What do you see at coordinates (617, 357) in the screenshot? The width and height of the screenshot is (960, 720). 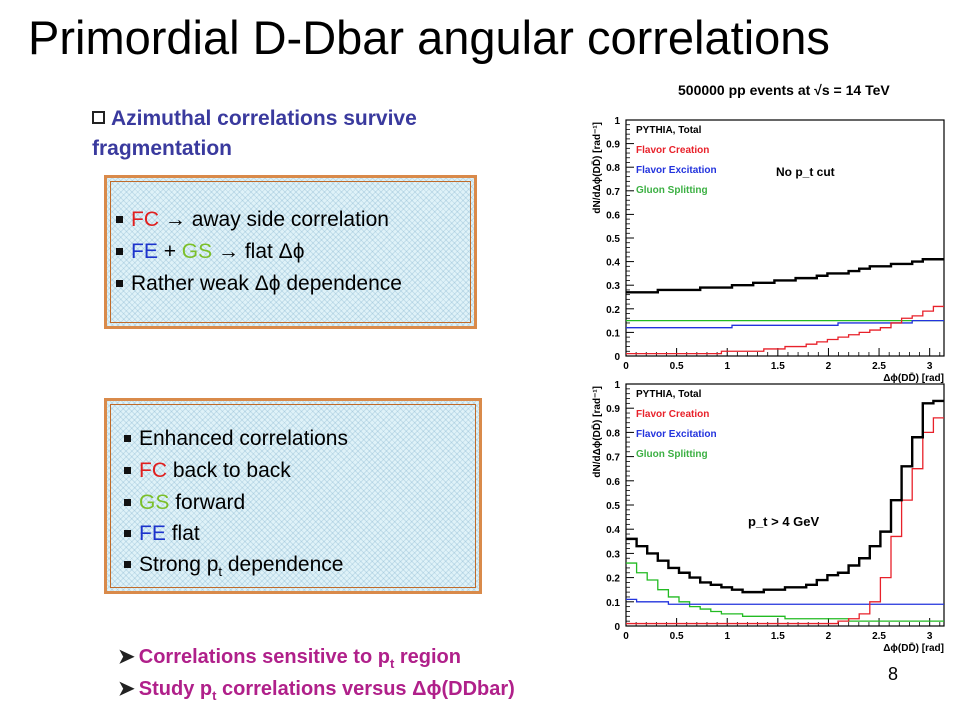 I see `y-tick-label: 0` at bounding box center [617, 357].